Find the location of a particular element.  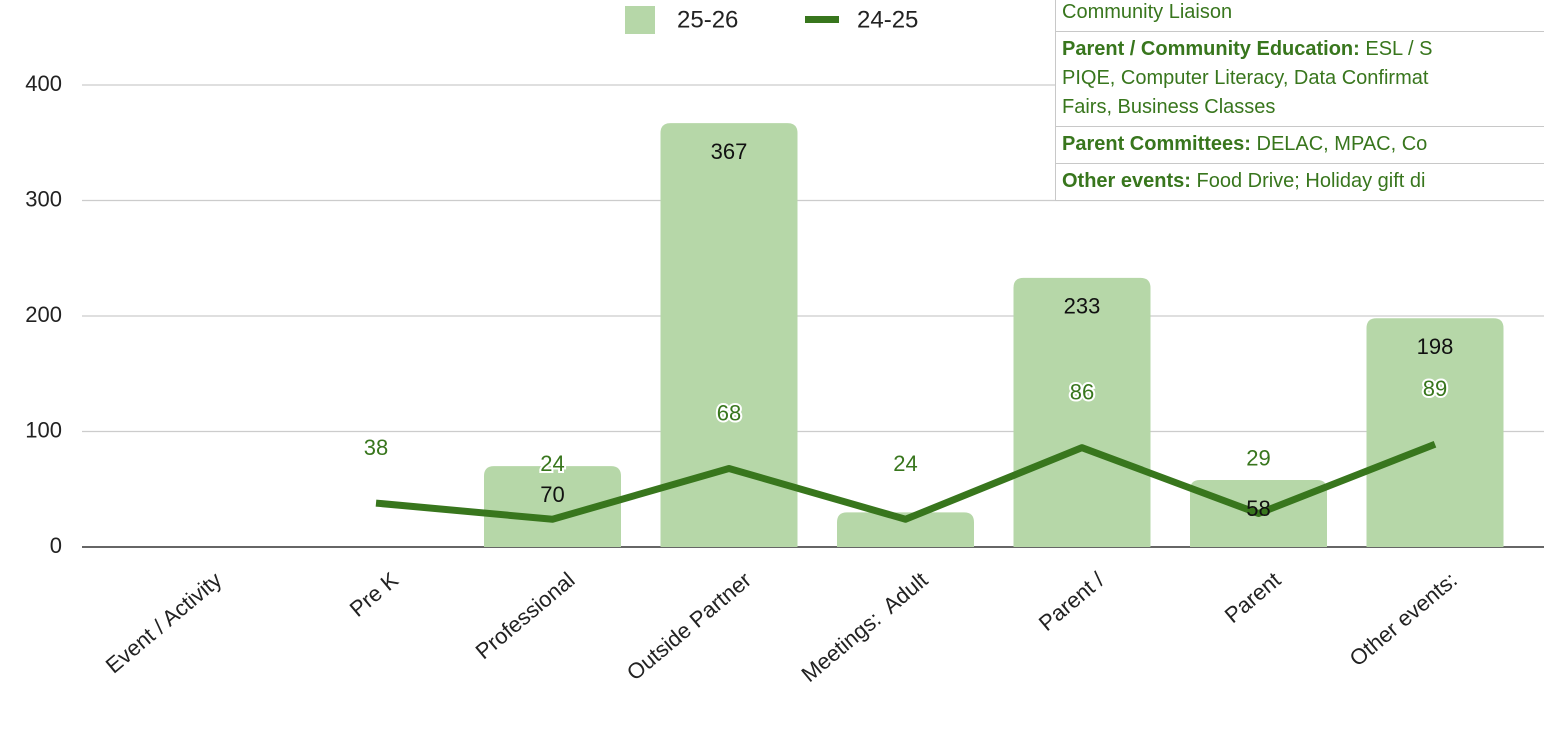

legend-label: 25-26 is located at coordinates (707, 19).